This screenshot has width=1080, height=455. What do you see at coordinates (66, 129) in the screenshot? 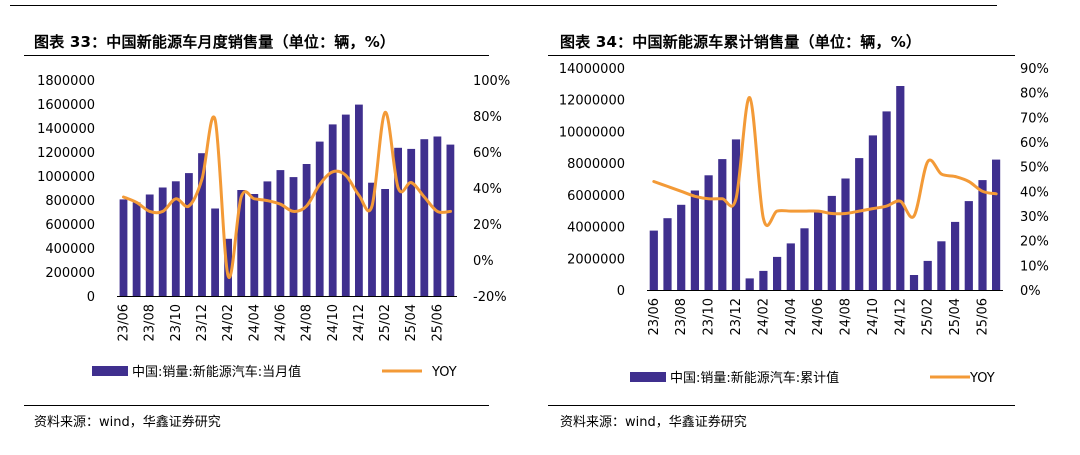
I see `y-left-tick-label: 1400000` at bounding box center [66, 129].